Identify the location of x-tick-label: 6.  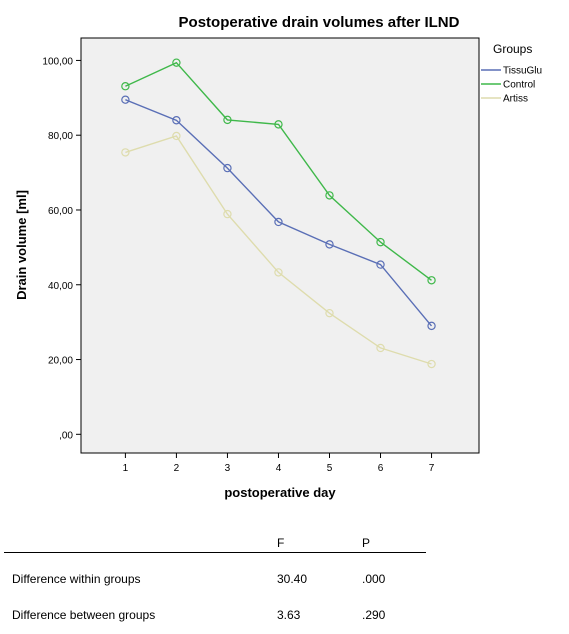
(381, 468).